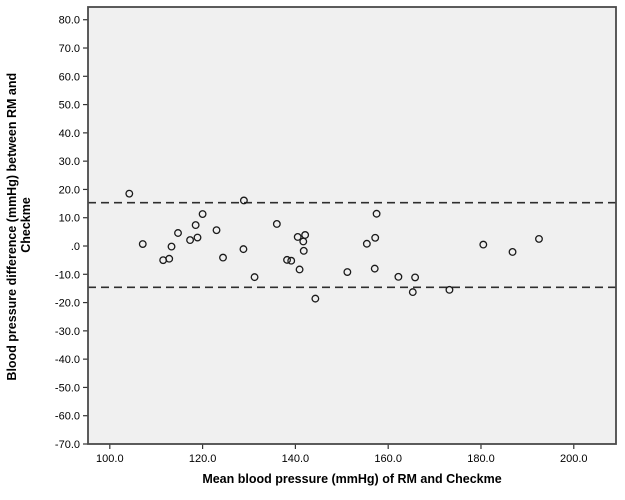  Describe the element at coordinates (352, 245) in the screenshot. I see `limit-lines-layer` at that location.